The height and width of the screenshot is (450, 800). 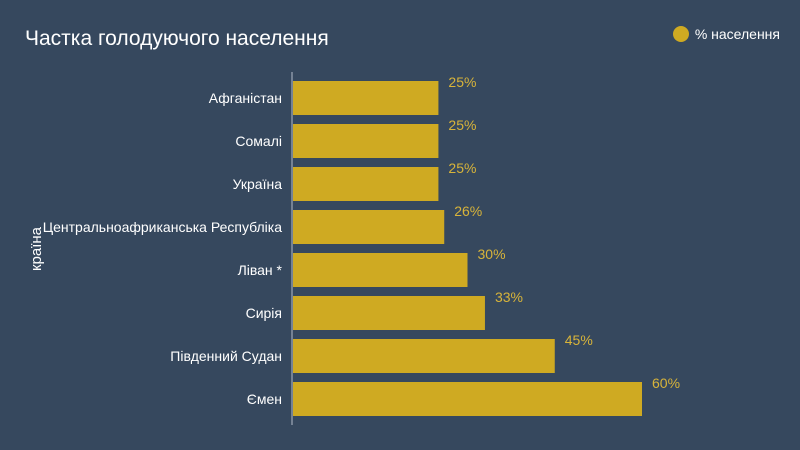 What do you see at coordinates (579, 340) in the screenshot?
I see `data-label: 45%` at bounding box center [579, 340].